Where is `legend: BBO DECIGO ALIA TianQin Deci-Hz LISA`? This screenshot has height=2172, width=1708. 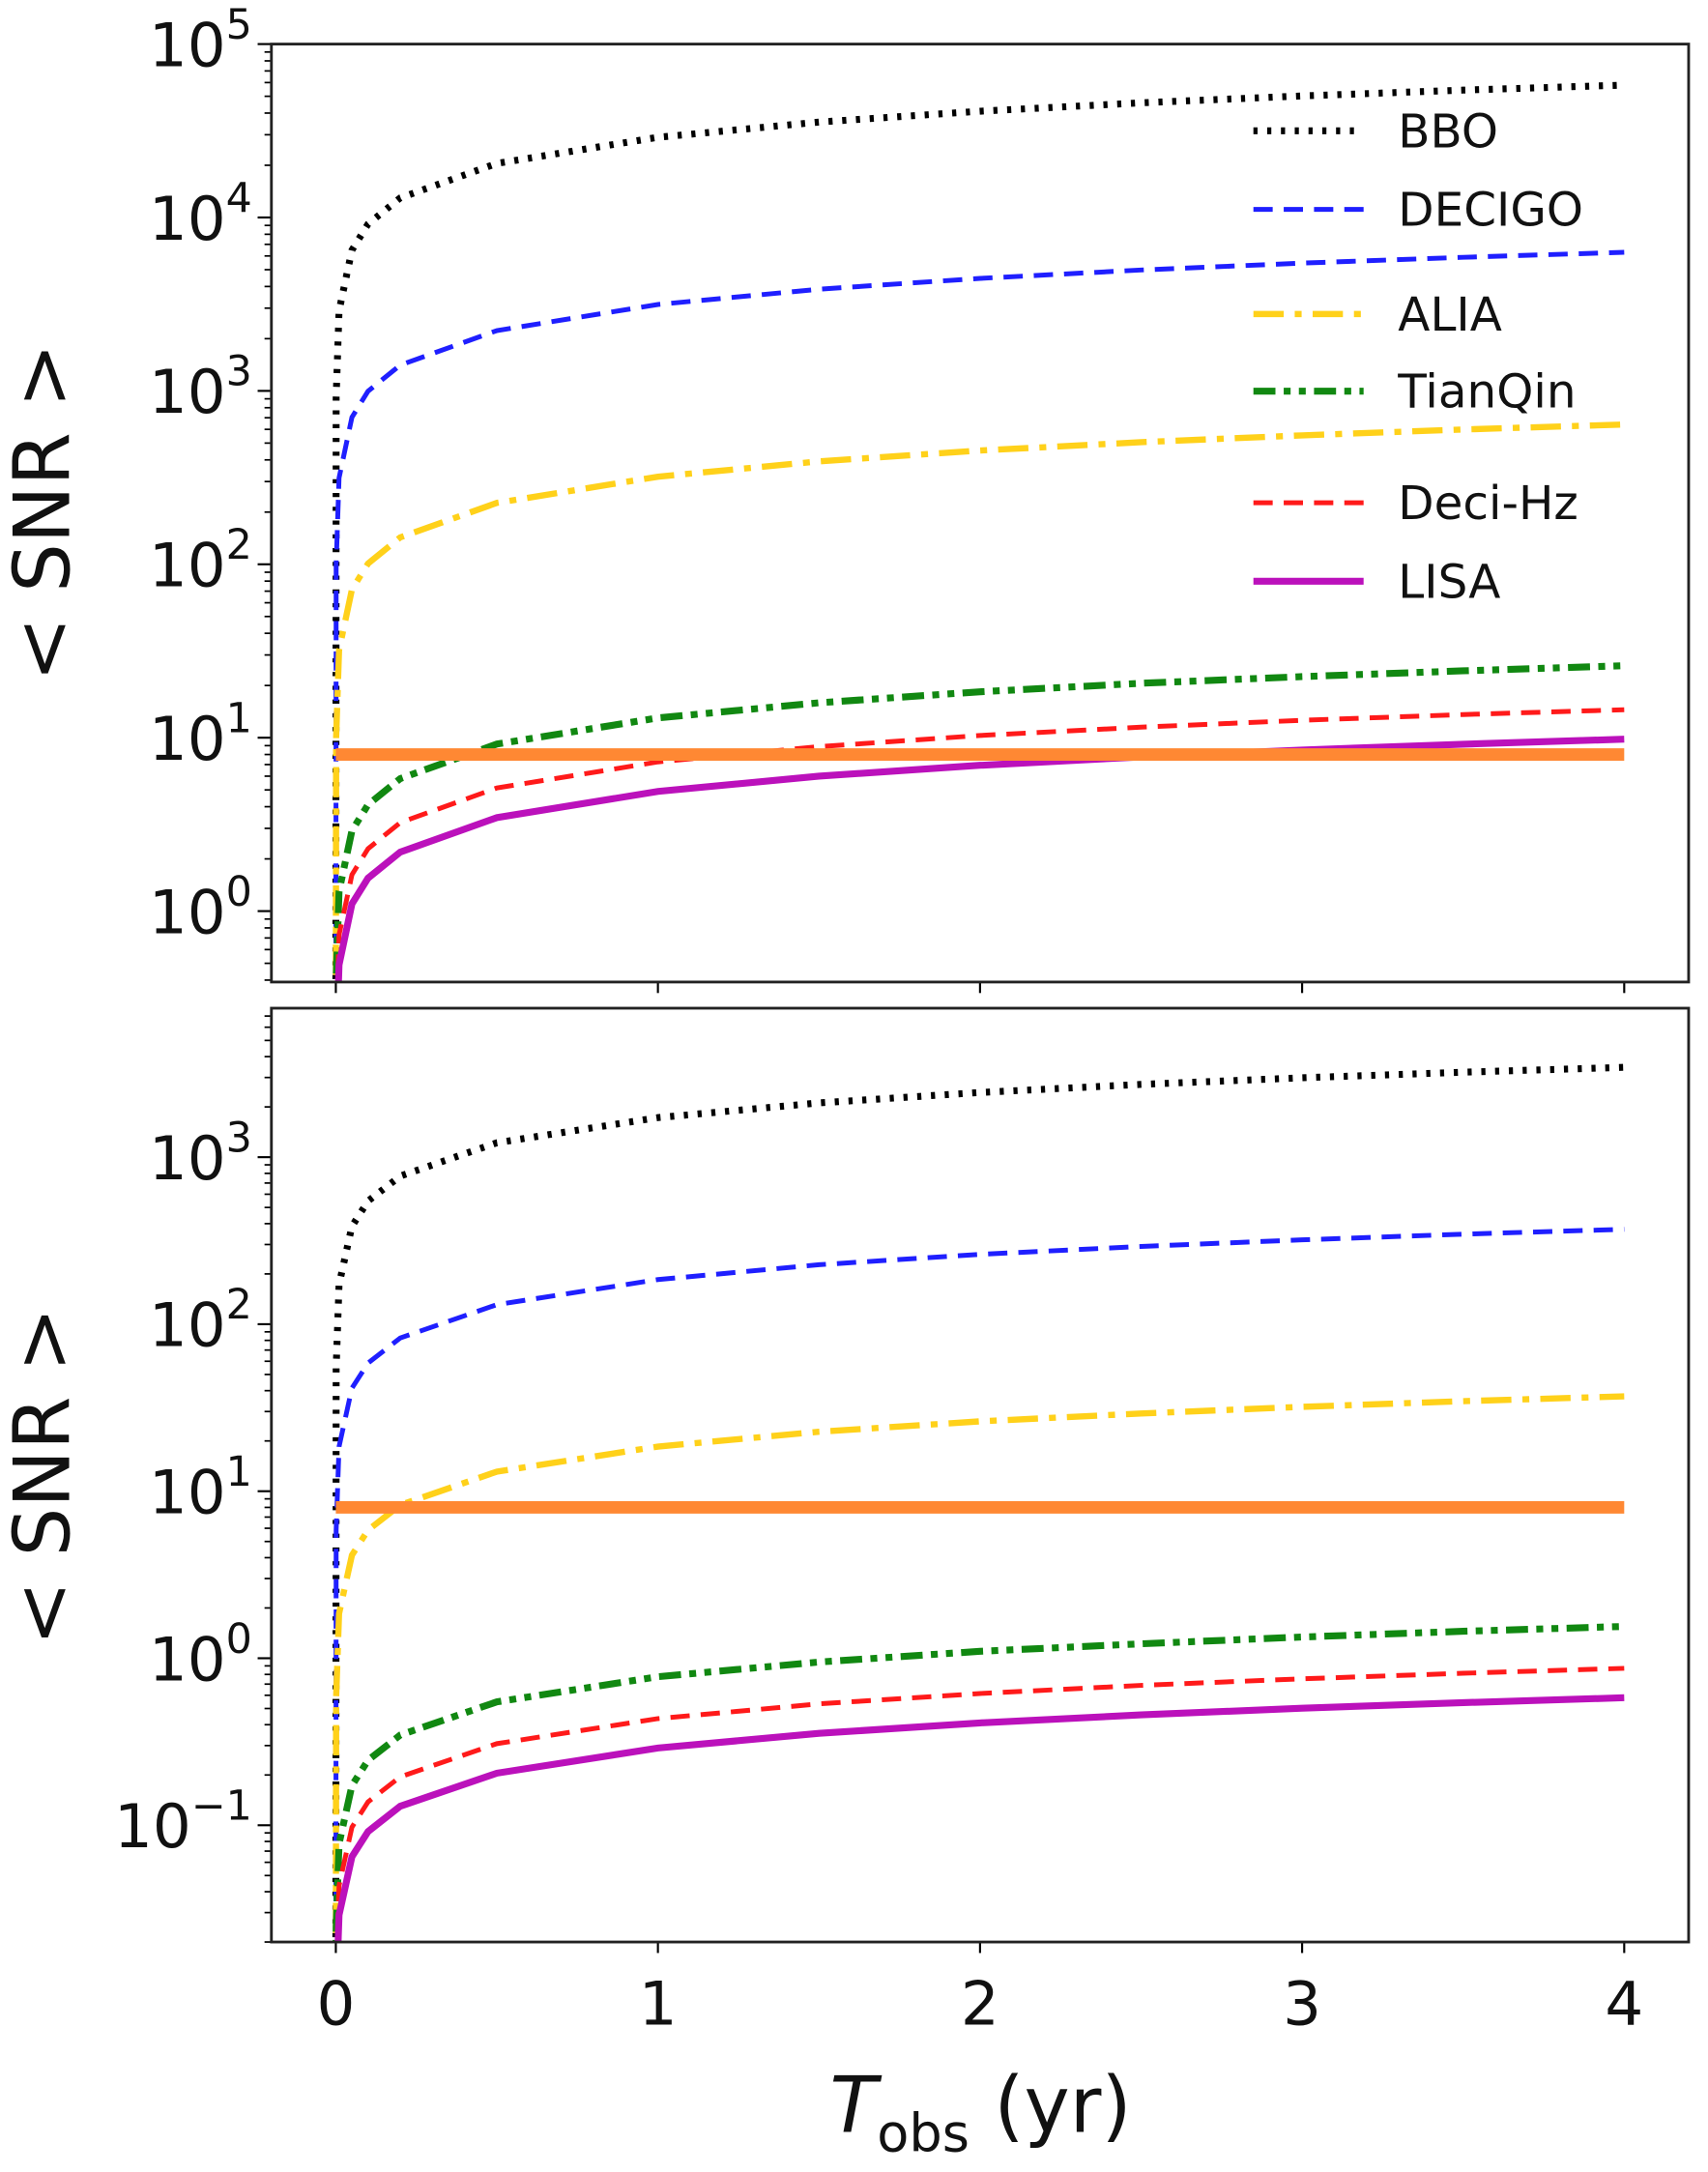 legend: BBO DECIGO ALIA TianQin Deci-Hz LISA is located at coordinates (1418, 356).